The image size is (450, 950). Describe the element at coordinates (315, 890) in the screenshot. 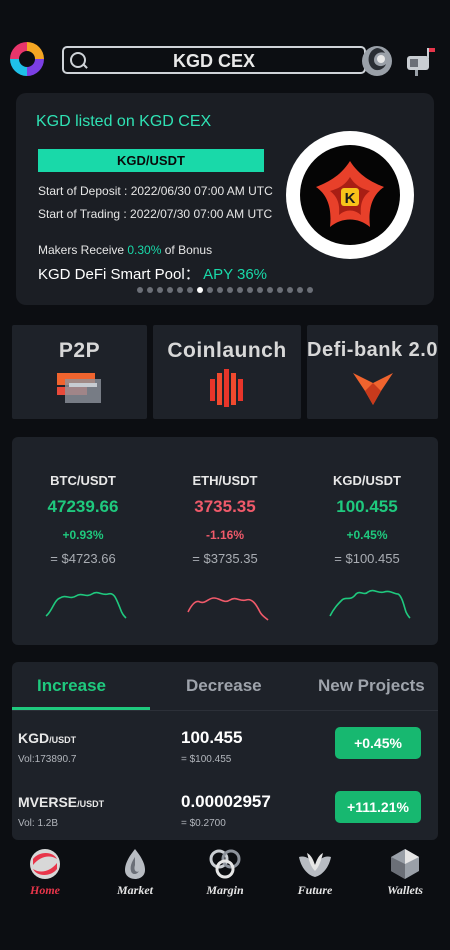

I see `nav-label: Future` at that location.